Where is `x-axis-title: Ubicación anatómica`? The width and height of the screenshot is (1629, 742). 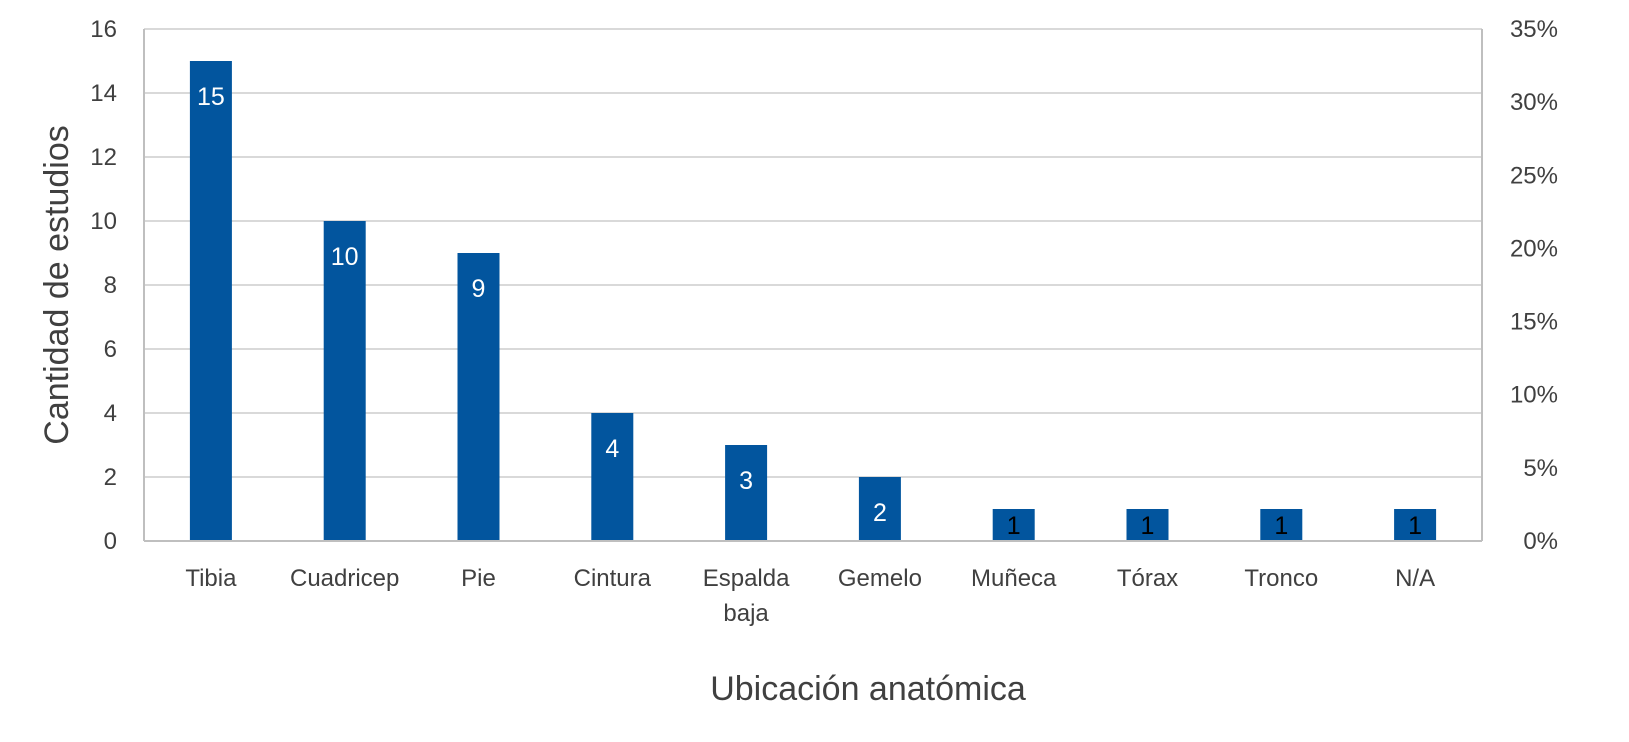 x-axis-title: Ubicación anatómica is located at coordinates (868, 689).